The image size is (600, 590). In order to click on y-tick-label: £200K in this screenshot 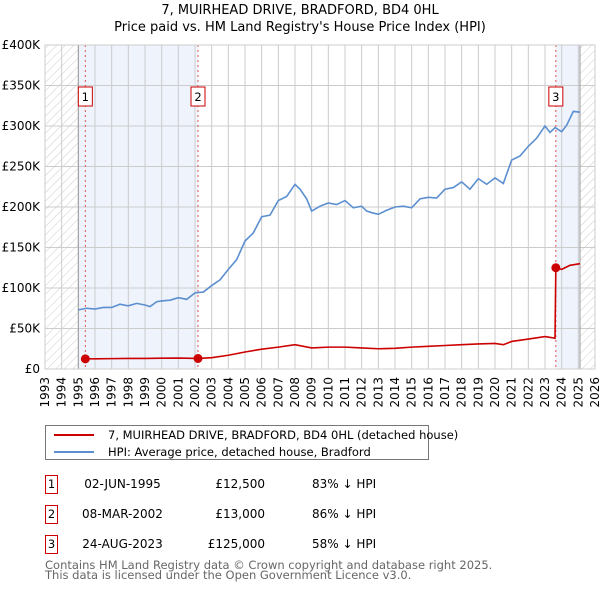, I will do `click(22, 207)`.